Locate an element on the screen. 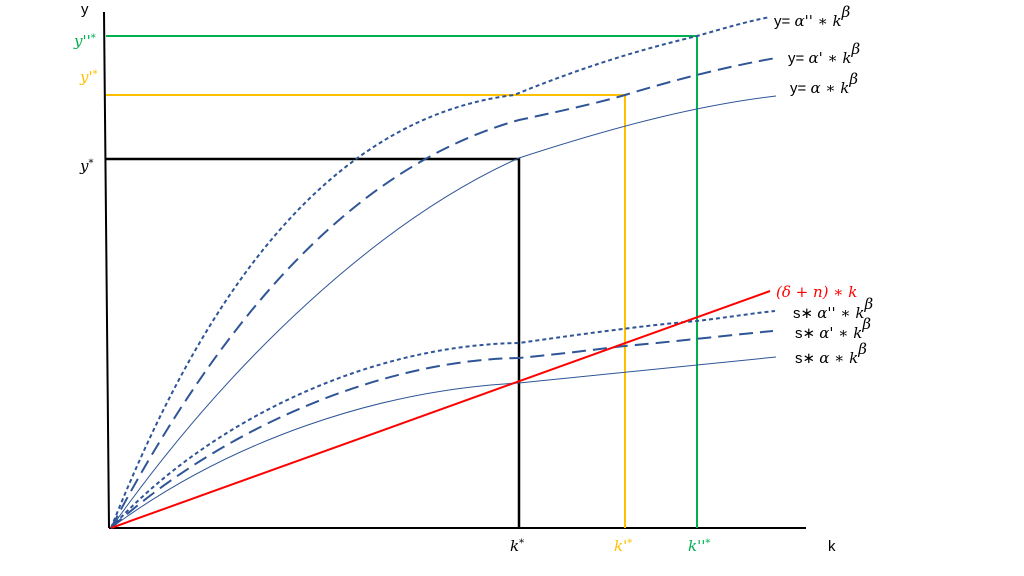  label-output-alpha-dprime: y= α'' ∗ kβ is located at coordinates (812, 16).